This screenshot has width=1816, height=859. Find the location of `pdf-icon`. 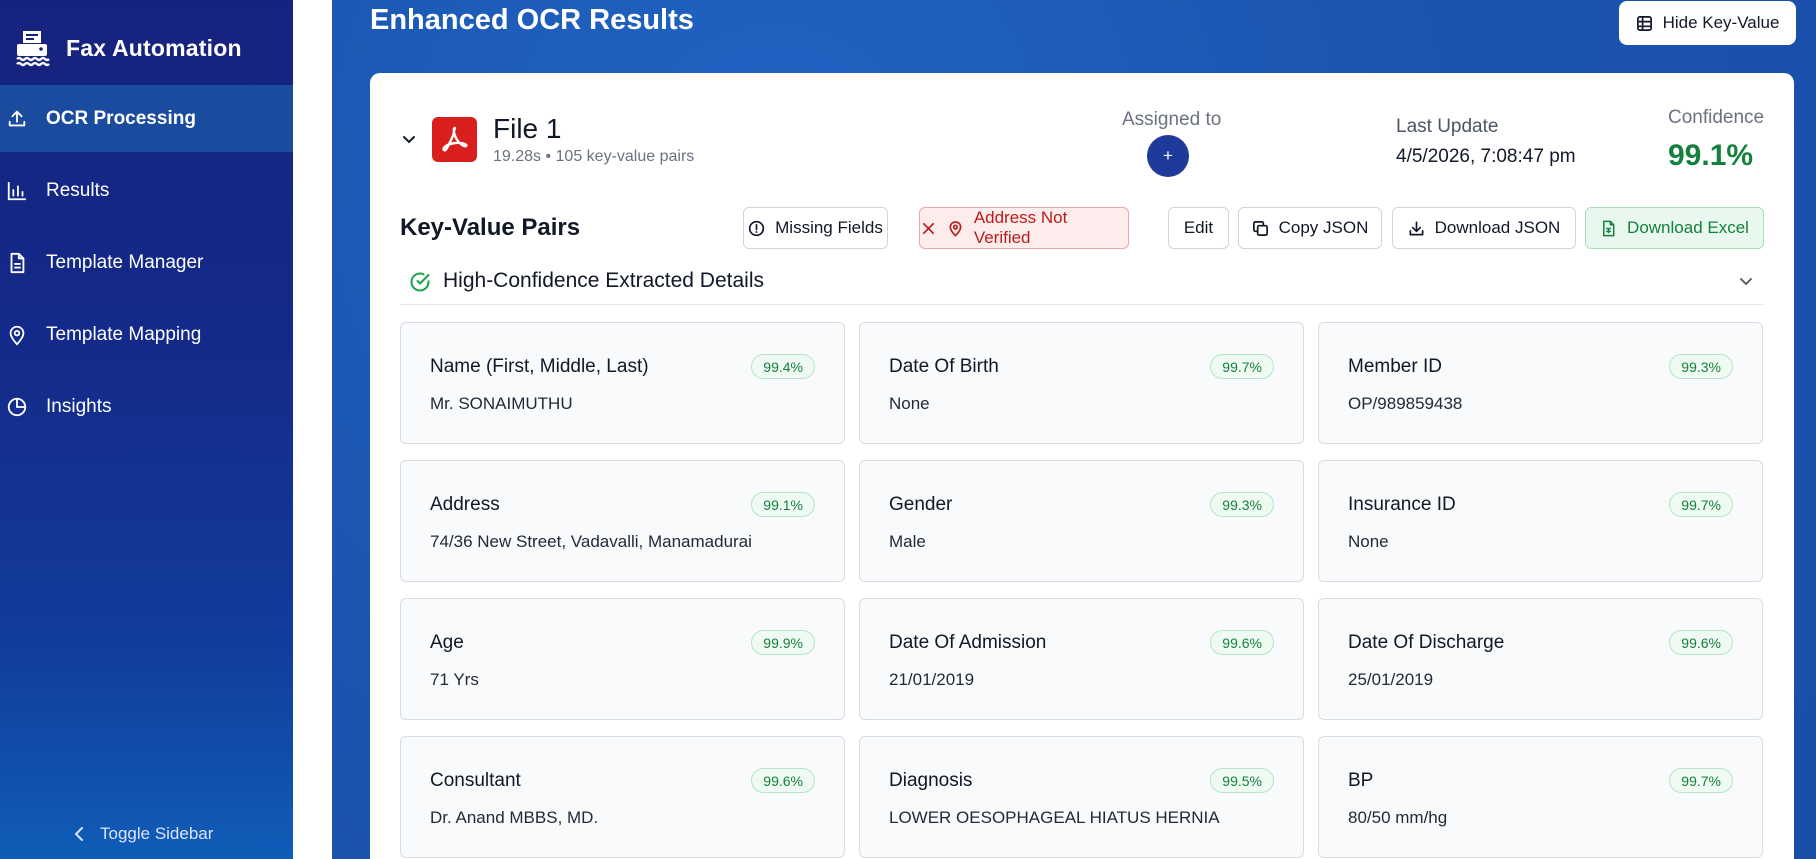

pdf-icon is located at coordinates (454, 139).